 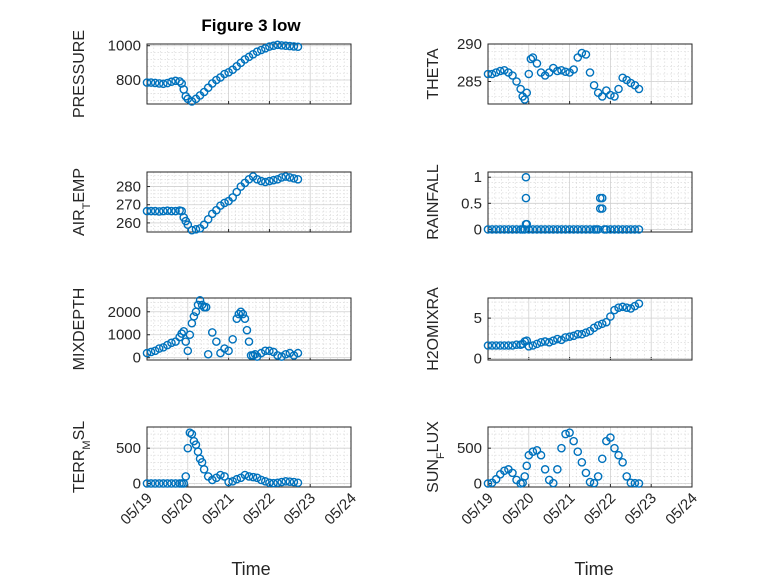 What do you see at coordinates (478, 318) in the screenshot?
I see `y-tick-label: 5` at bounding box center [478, 318].